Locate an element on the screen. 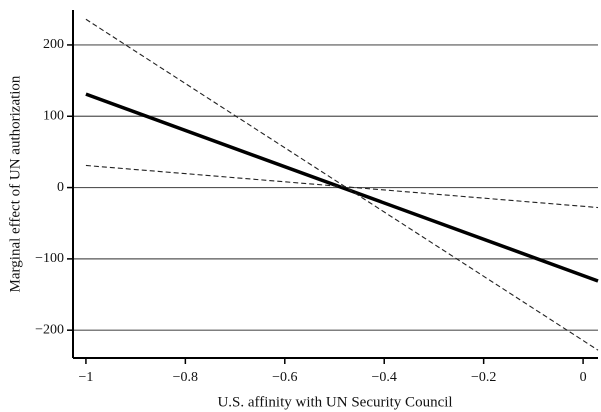 The width and height of the screenshot is (601, 412). x-tick-label: −0.8 is located at coordinates (185, 377).